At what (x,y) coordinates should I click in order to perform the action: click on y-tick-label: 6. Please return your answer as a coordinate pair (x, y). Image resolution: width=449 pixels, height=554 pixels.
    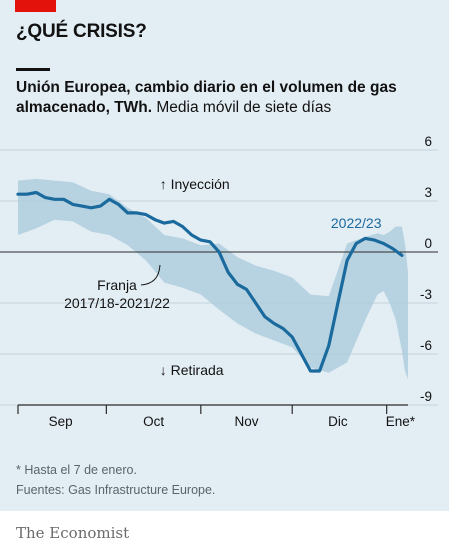
    Looking at the image, I should click on (428, 141).